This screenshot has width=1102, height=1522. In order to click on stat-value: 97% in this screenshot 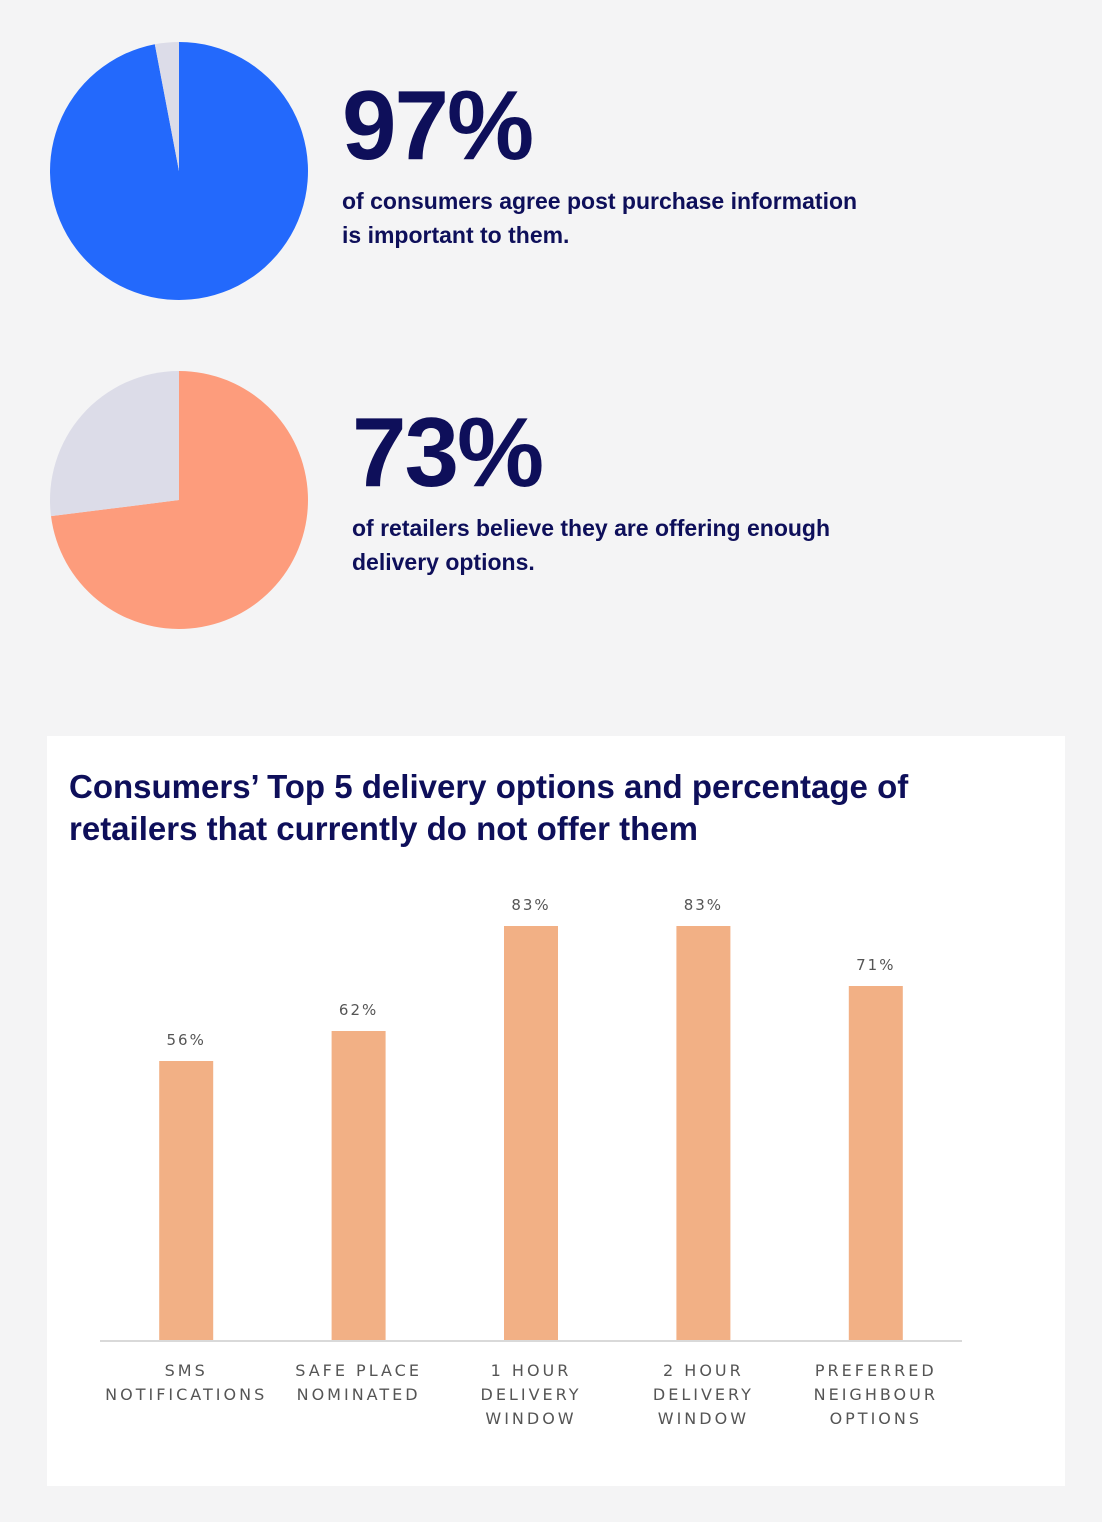, I will do `click(438, 125)`.